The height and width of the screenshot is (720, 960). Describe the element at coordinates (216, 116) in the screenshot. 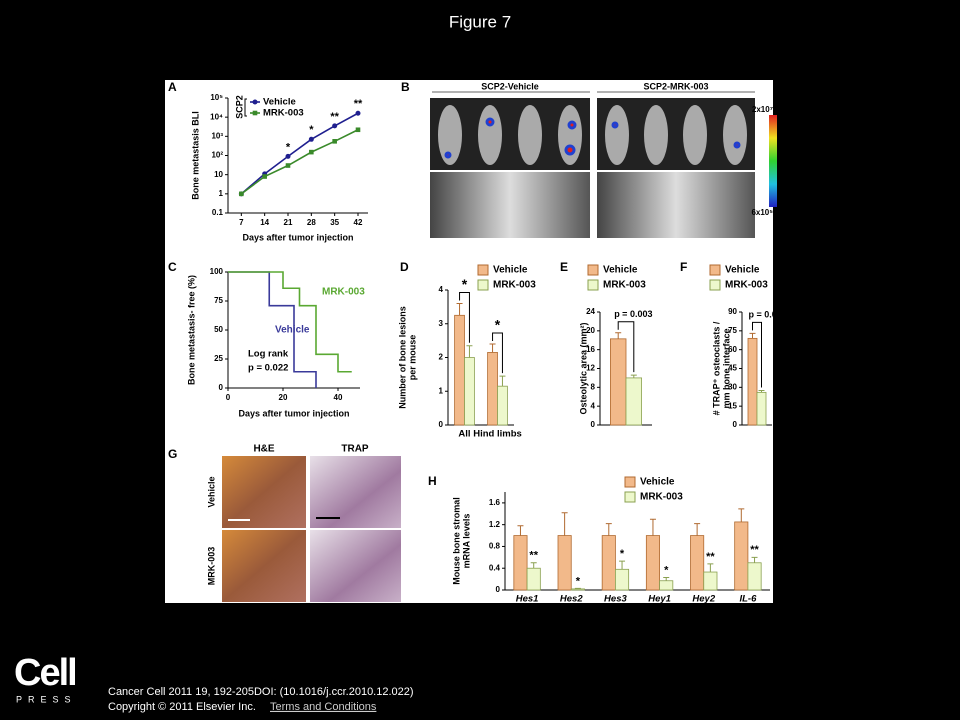

I see `y-tick-label: 10⁴` at that location.